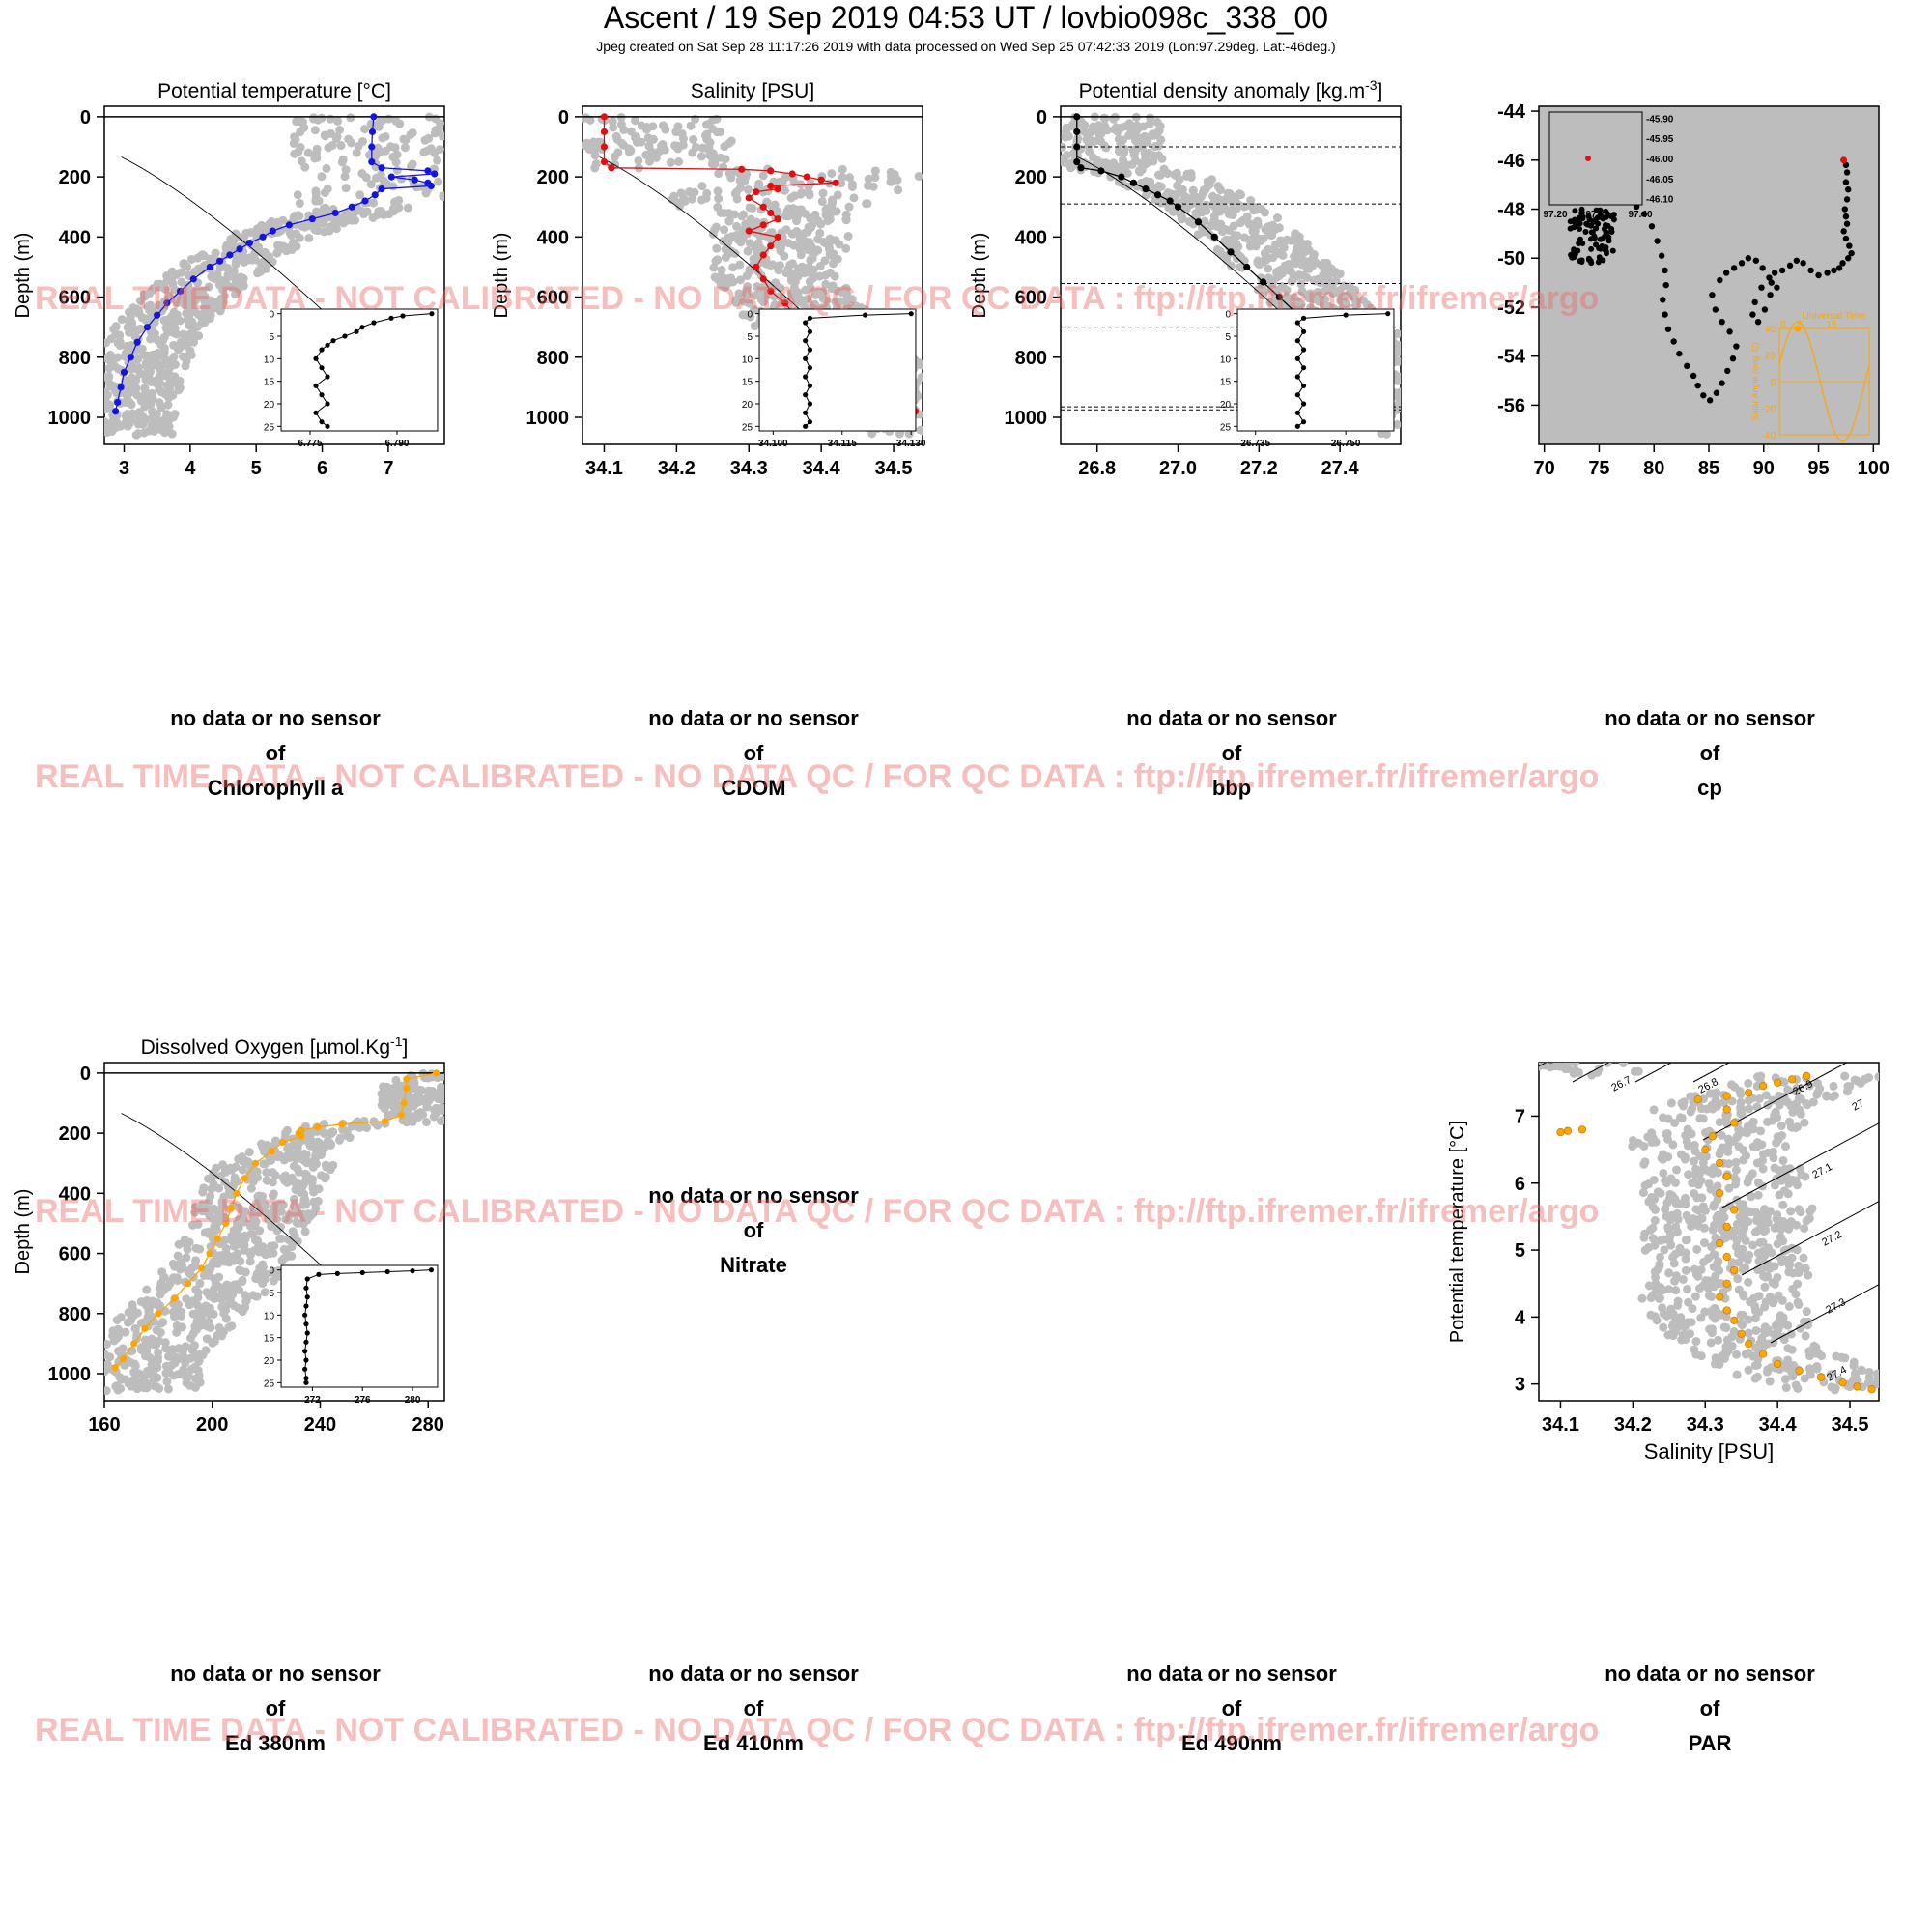 Image resolution: width=1932 pixels, height=1932 pixels. I want to click on no-data-sensor: CDOM, so click(753, 788).